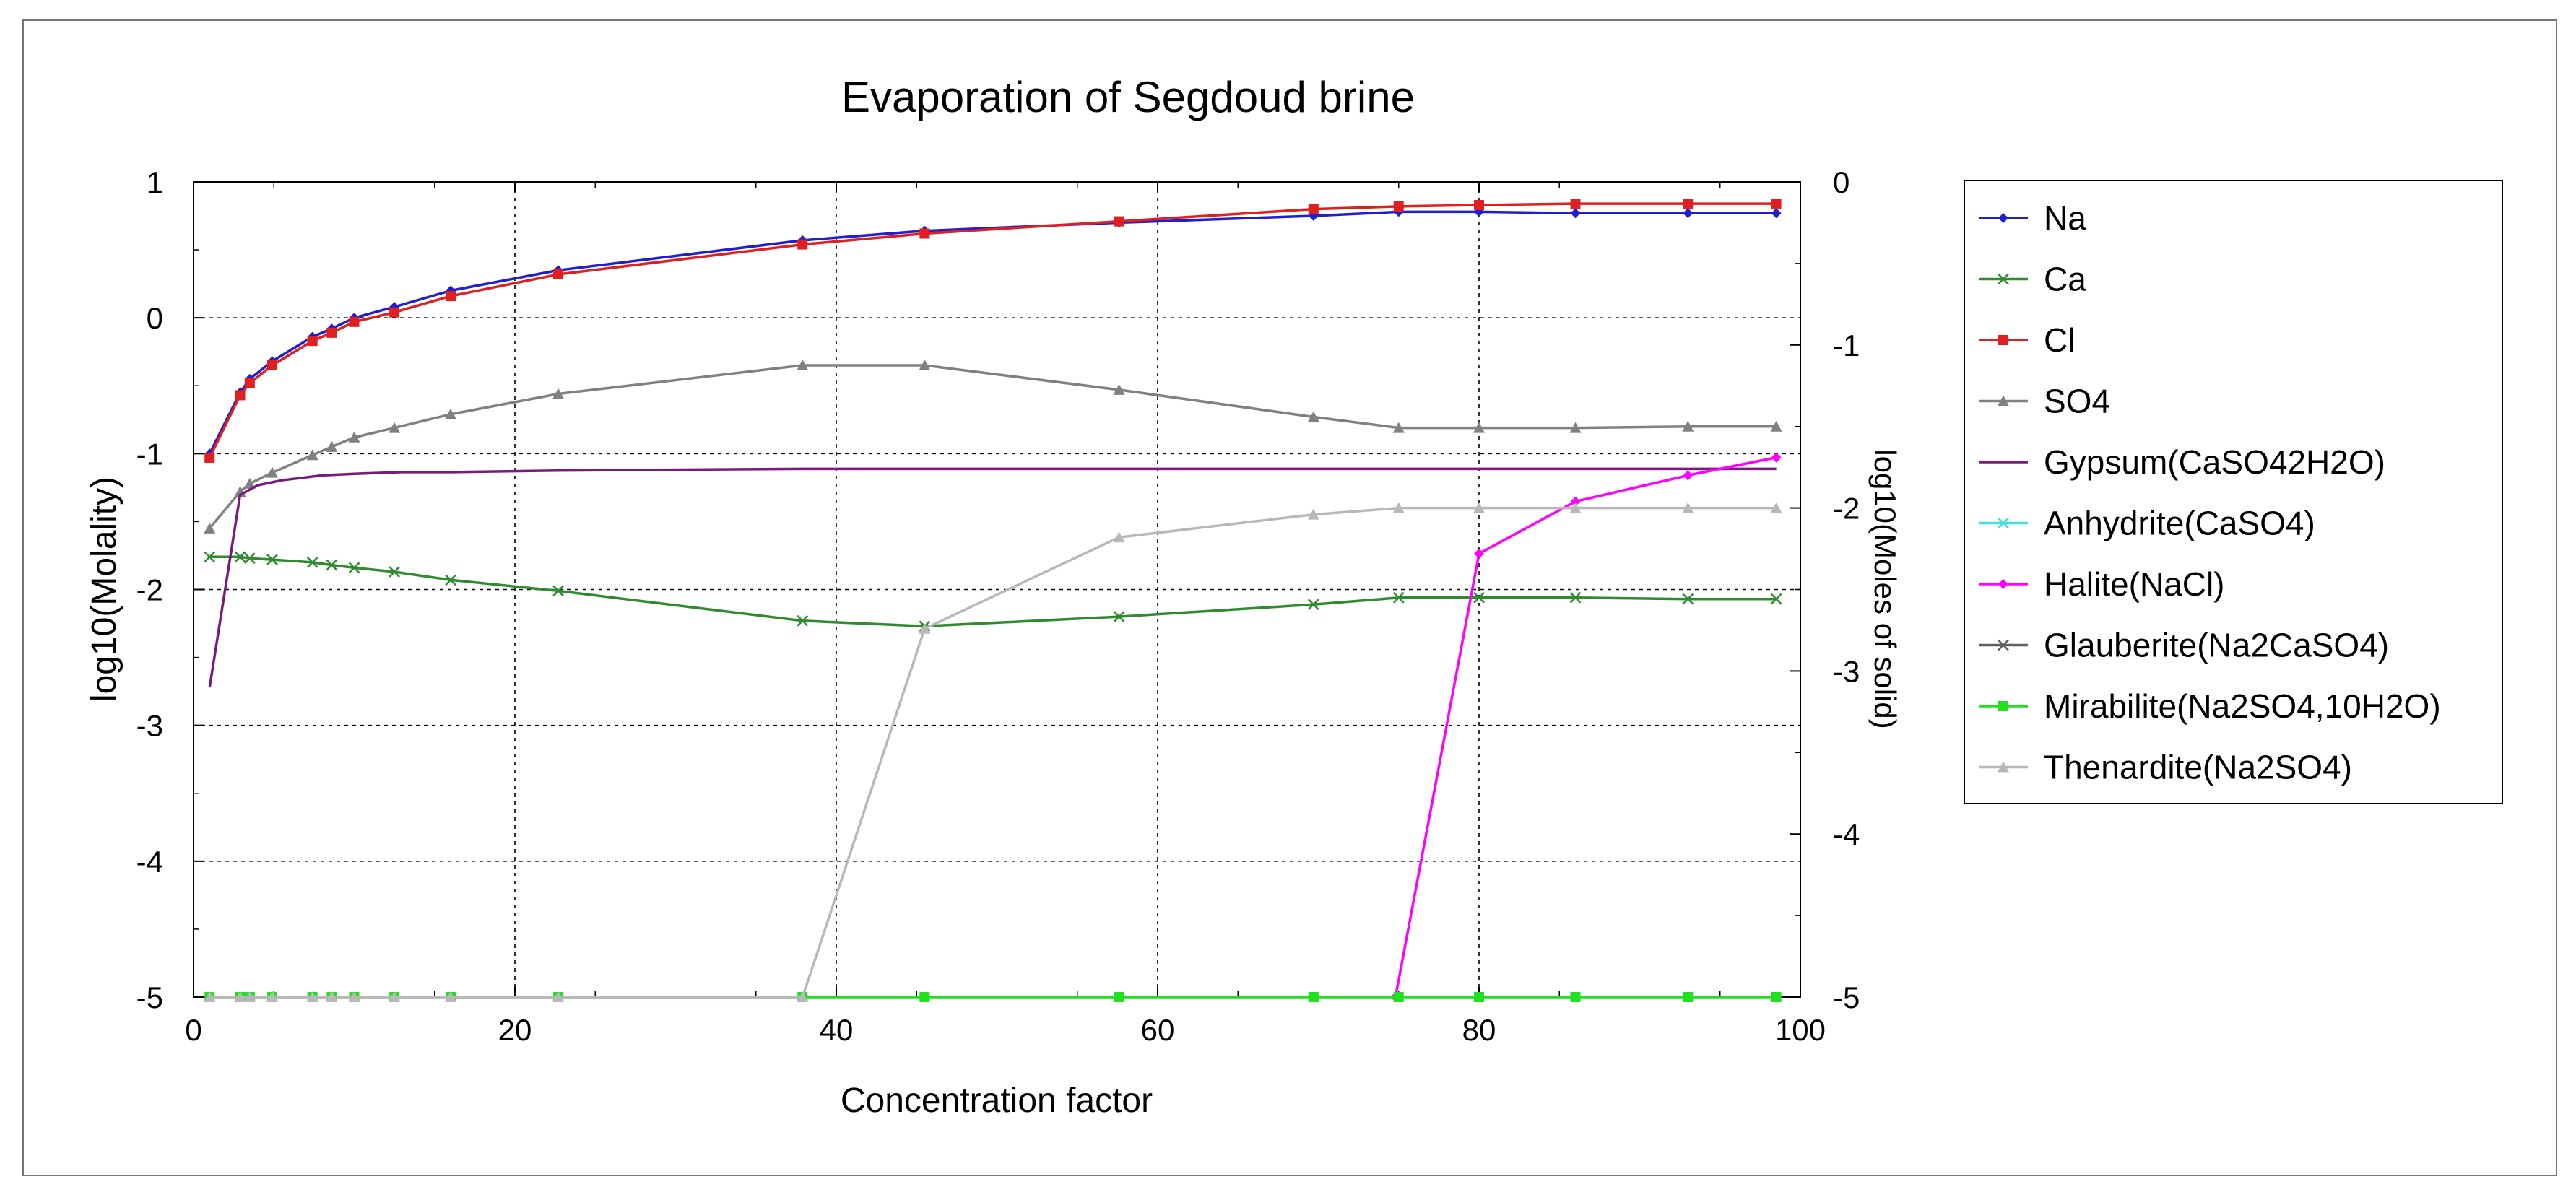  Describe the element at coordinates (1005, 1030) in the screenshot. I see `x-tick-labels: 0 20 40 60 80 100` at that location.